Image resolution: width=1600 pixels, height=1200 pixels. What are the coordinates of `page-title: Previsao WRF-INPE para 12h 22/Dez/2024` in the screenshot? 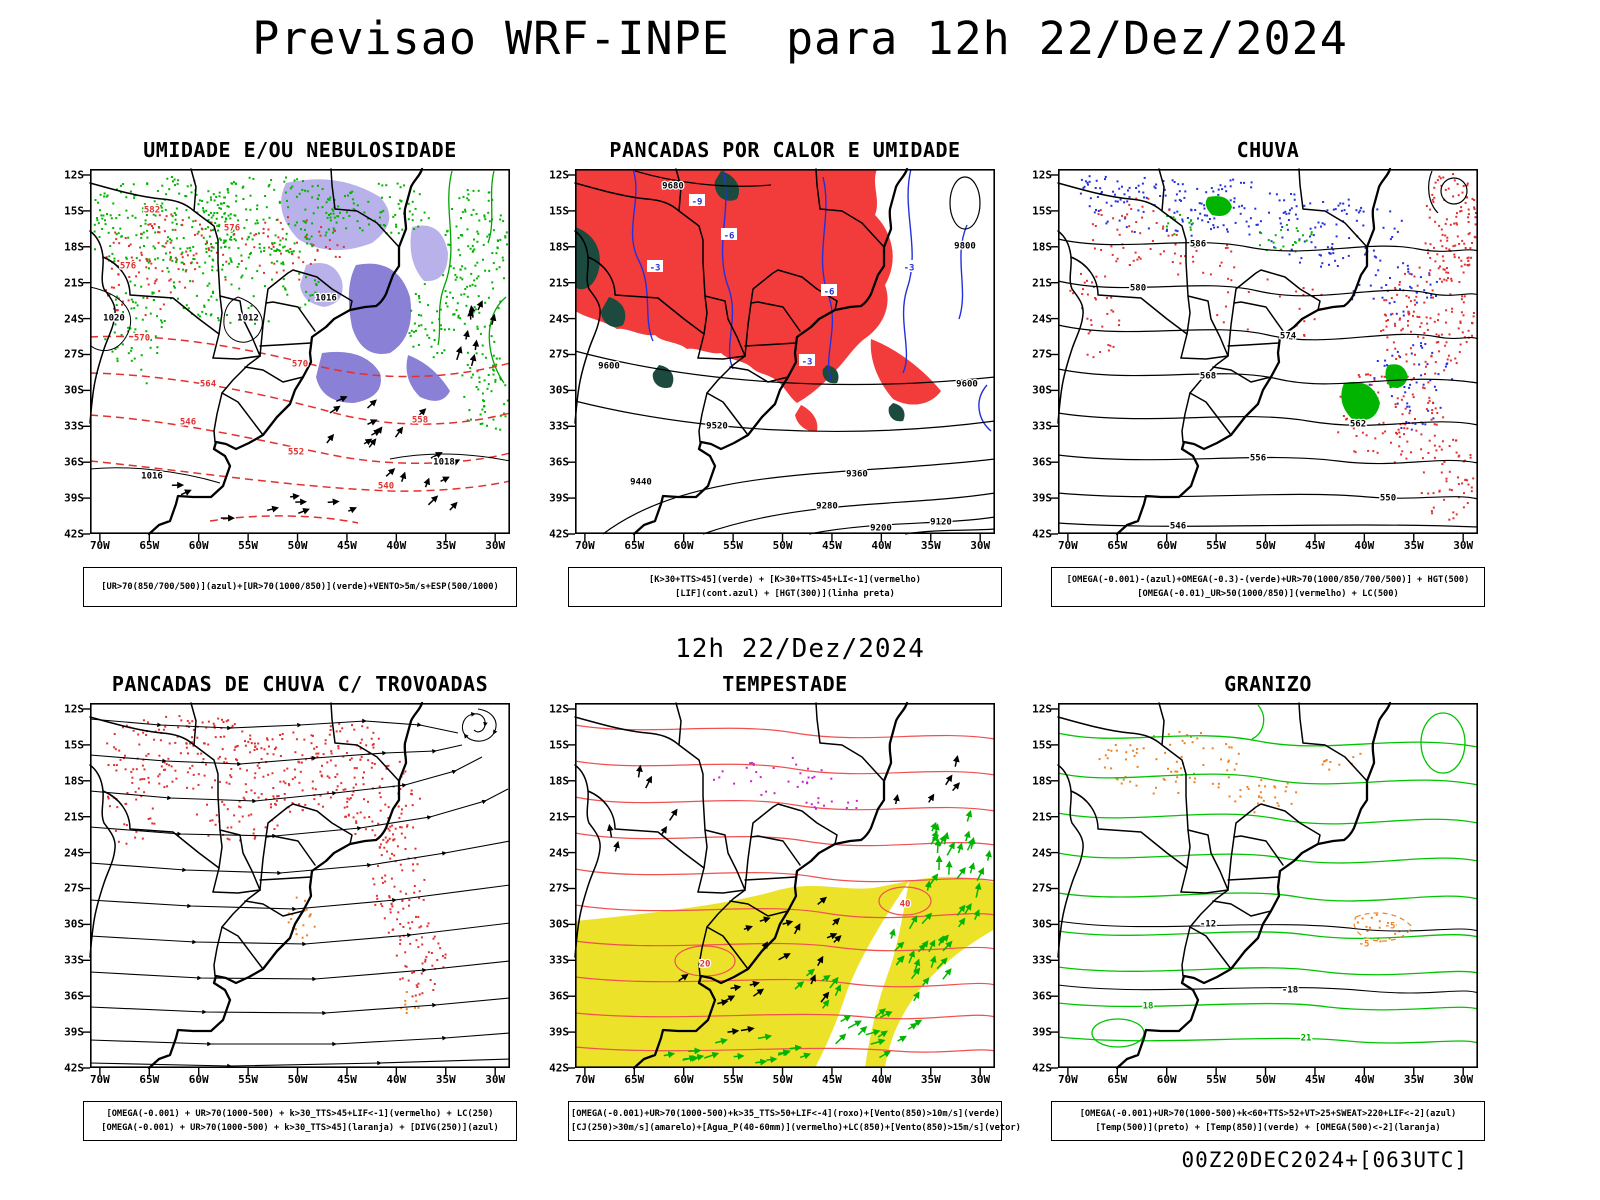 It's located at (800, 38).